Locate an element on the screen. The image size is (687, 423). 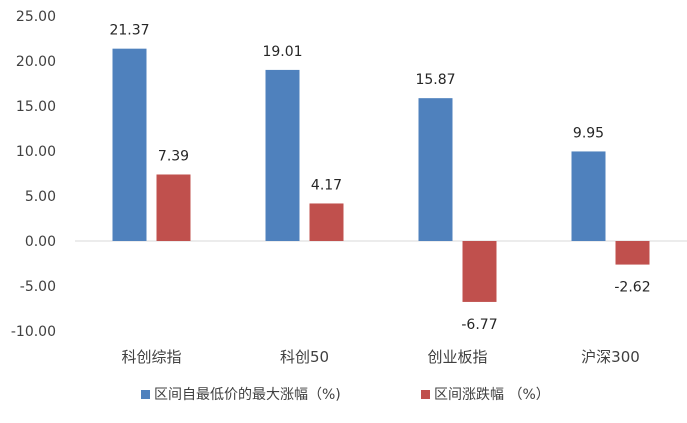
y-tick-label: 0.00 is located at coordinates (40, 242).